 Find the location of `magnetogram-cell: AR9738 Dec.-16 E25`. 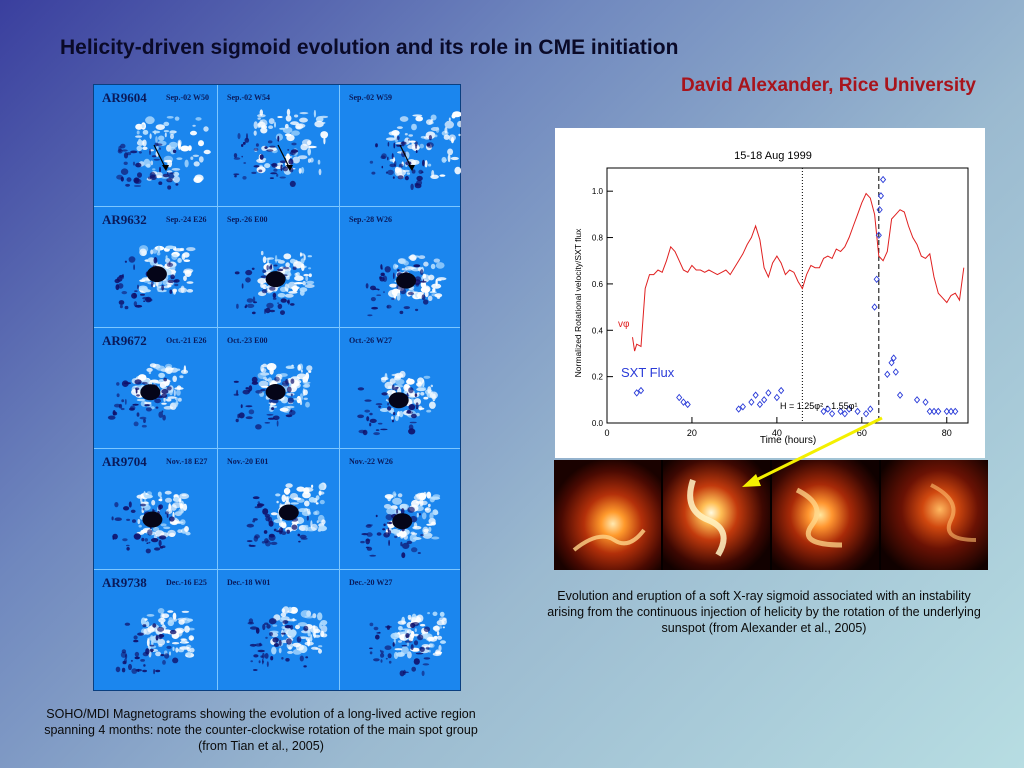

magnetogram-cell: AR9738 Dec.-16 E25 is located at coordinates (155, 630).